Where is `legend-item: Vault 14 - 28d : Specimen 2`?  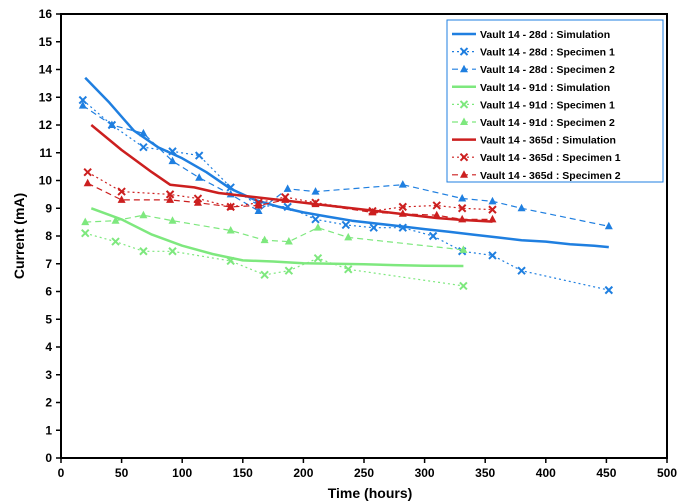
legend-item: Vault 14 - 28d : Specimen 2 is located at coordinates (533, 70).